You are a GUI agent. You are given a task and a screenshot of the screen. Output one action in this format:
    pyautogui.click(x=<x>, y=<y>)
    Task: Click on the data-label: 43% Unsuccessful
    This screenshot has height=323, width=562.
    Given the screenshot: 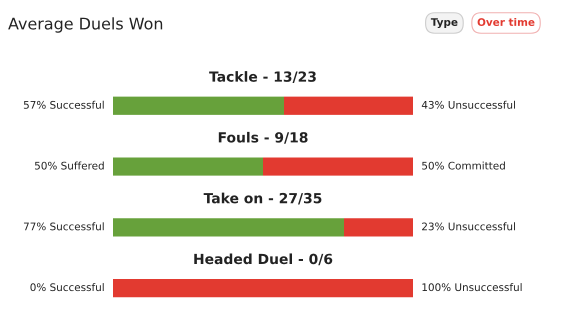 What is the action you would take?
    pyautogui.click(x=468, y=104)
    